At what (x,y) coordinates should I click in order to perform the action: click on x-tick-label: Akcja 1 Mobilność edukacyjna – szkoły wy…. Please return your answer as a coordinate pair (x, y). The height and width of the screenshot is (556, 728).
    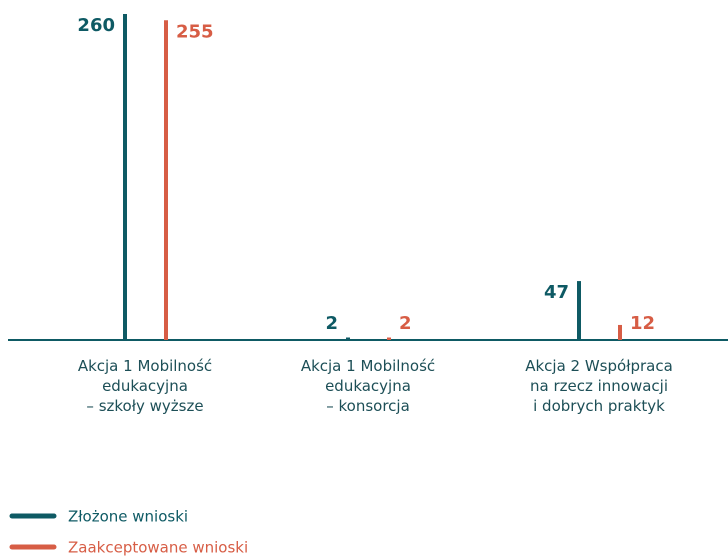
    Looking at the image, I should click on (145, 386).